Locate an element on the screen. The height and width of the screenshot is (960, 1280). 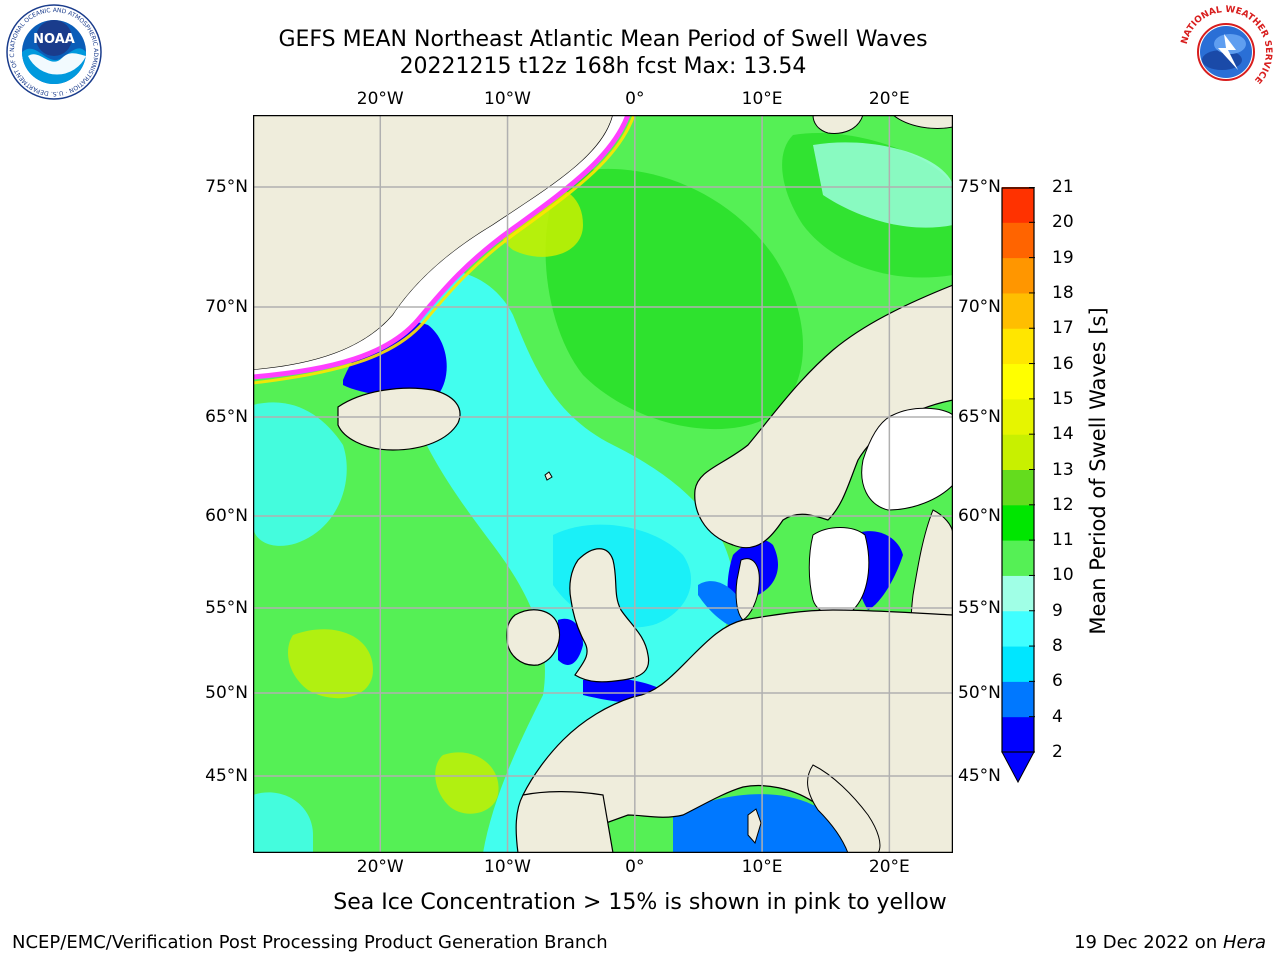
nws-logo: NATIONAL WEATHER SERVICE is located at coordinates (1226, 52).